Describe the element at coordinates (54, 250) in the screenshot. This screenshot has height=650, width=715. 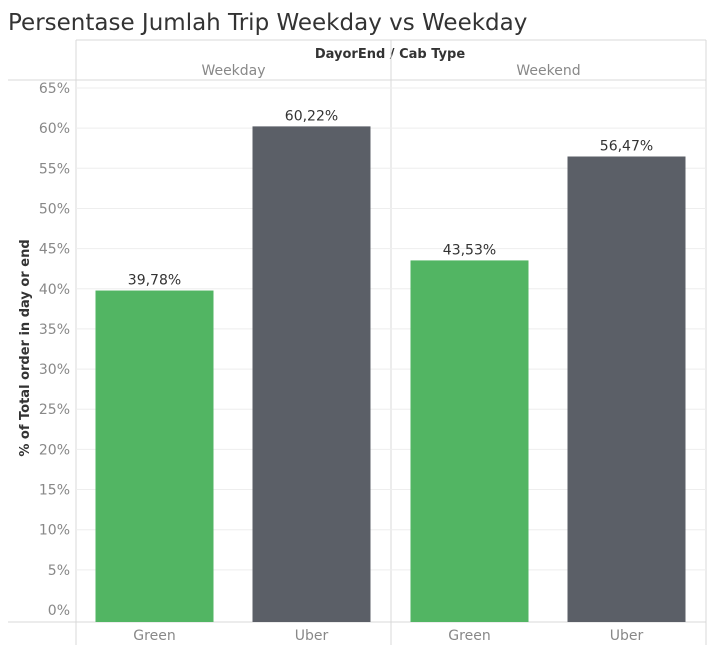
I see `y-tick-label: 45%` at that location.